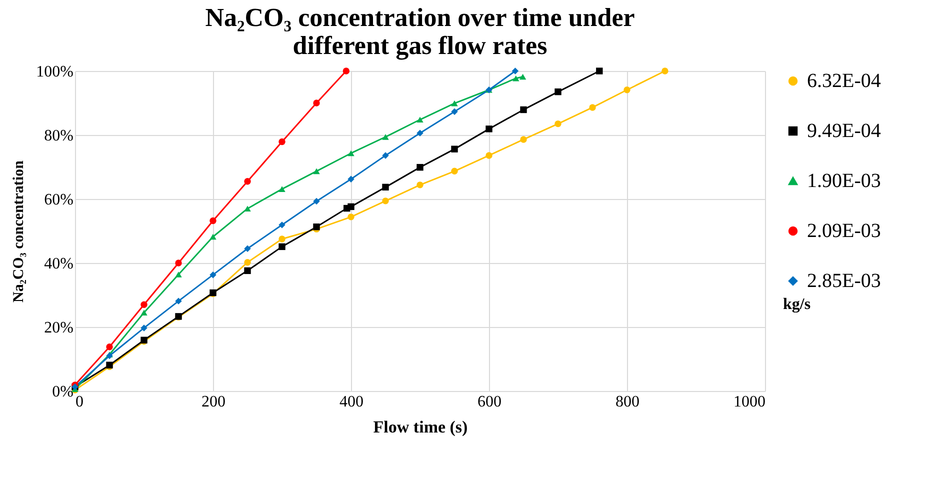  I want to click on y-tick-label: 40%, so click(59, 264).